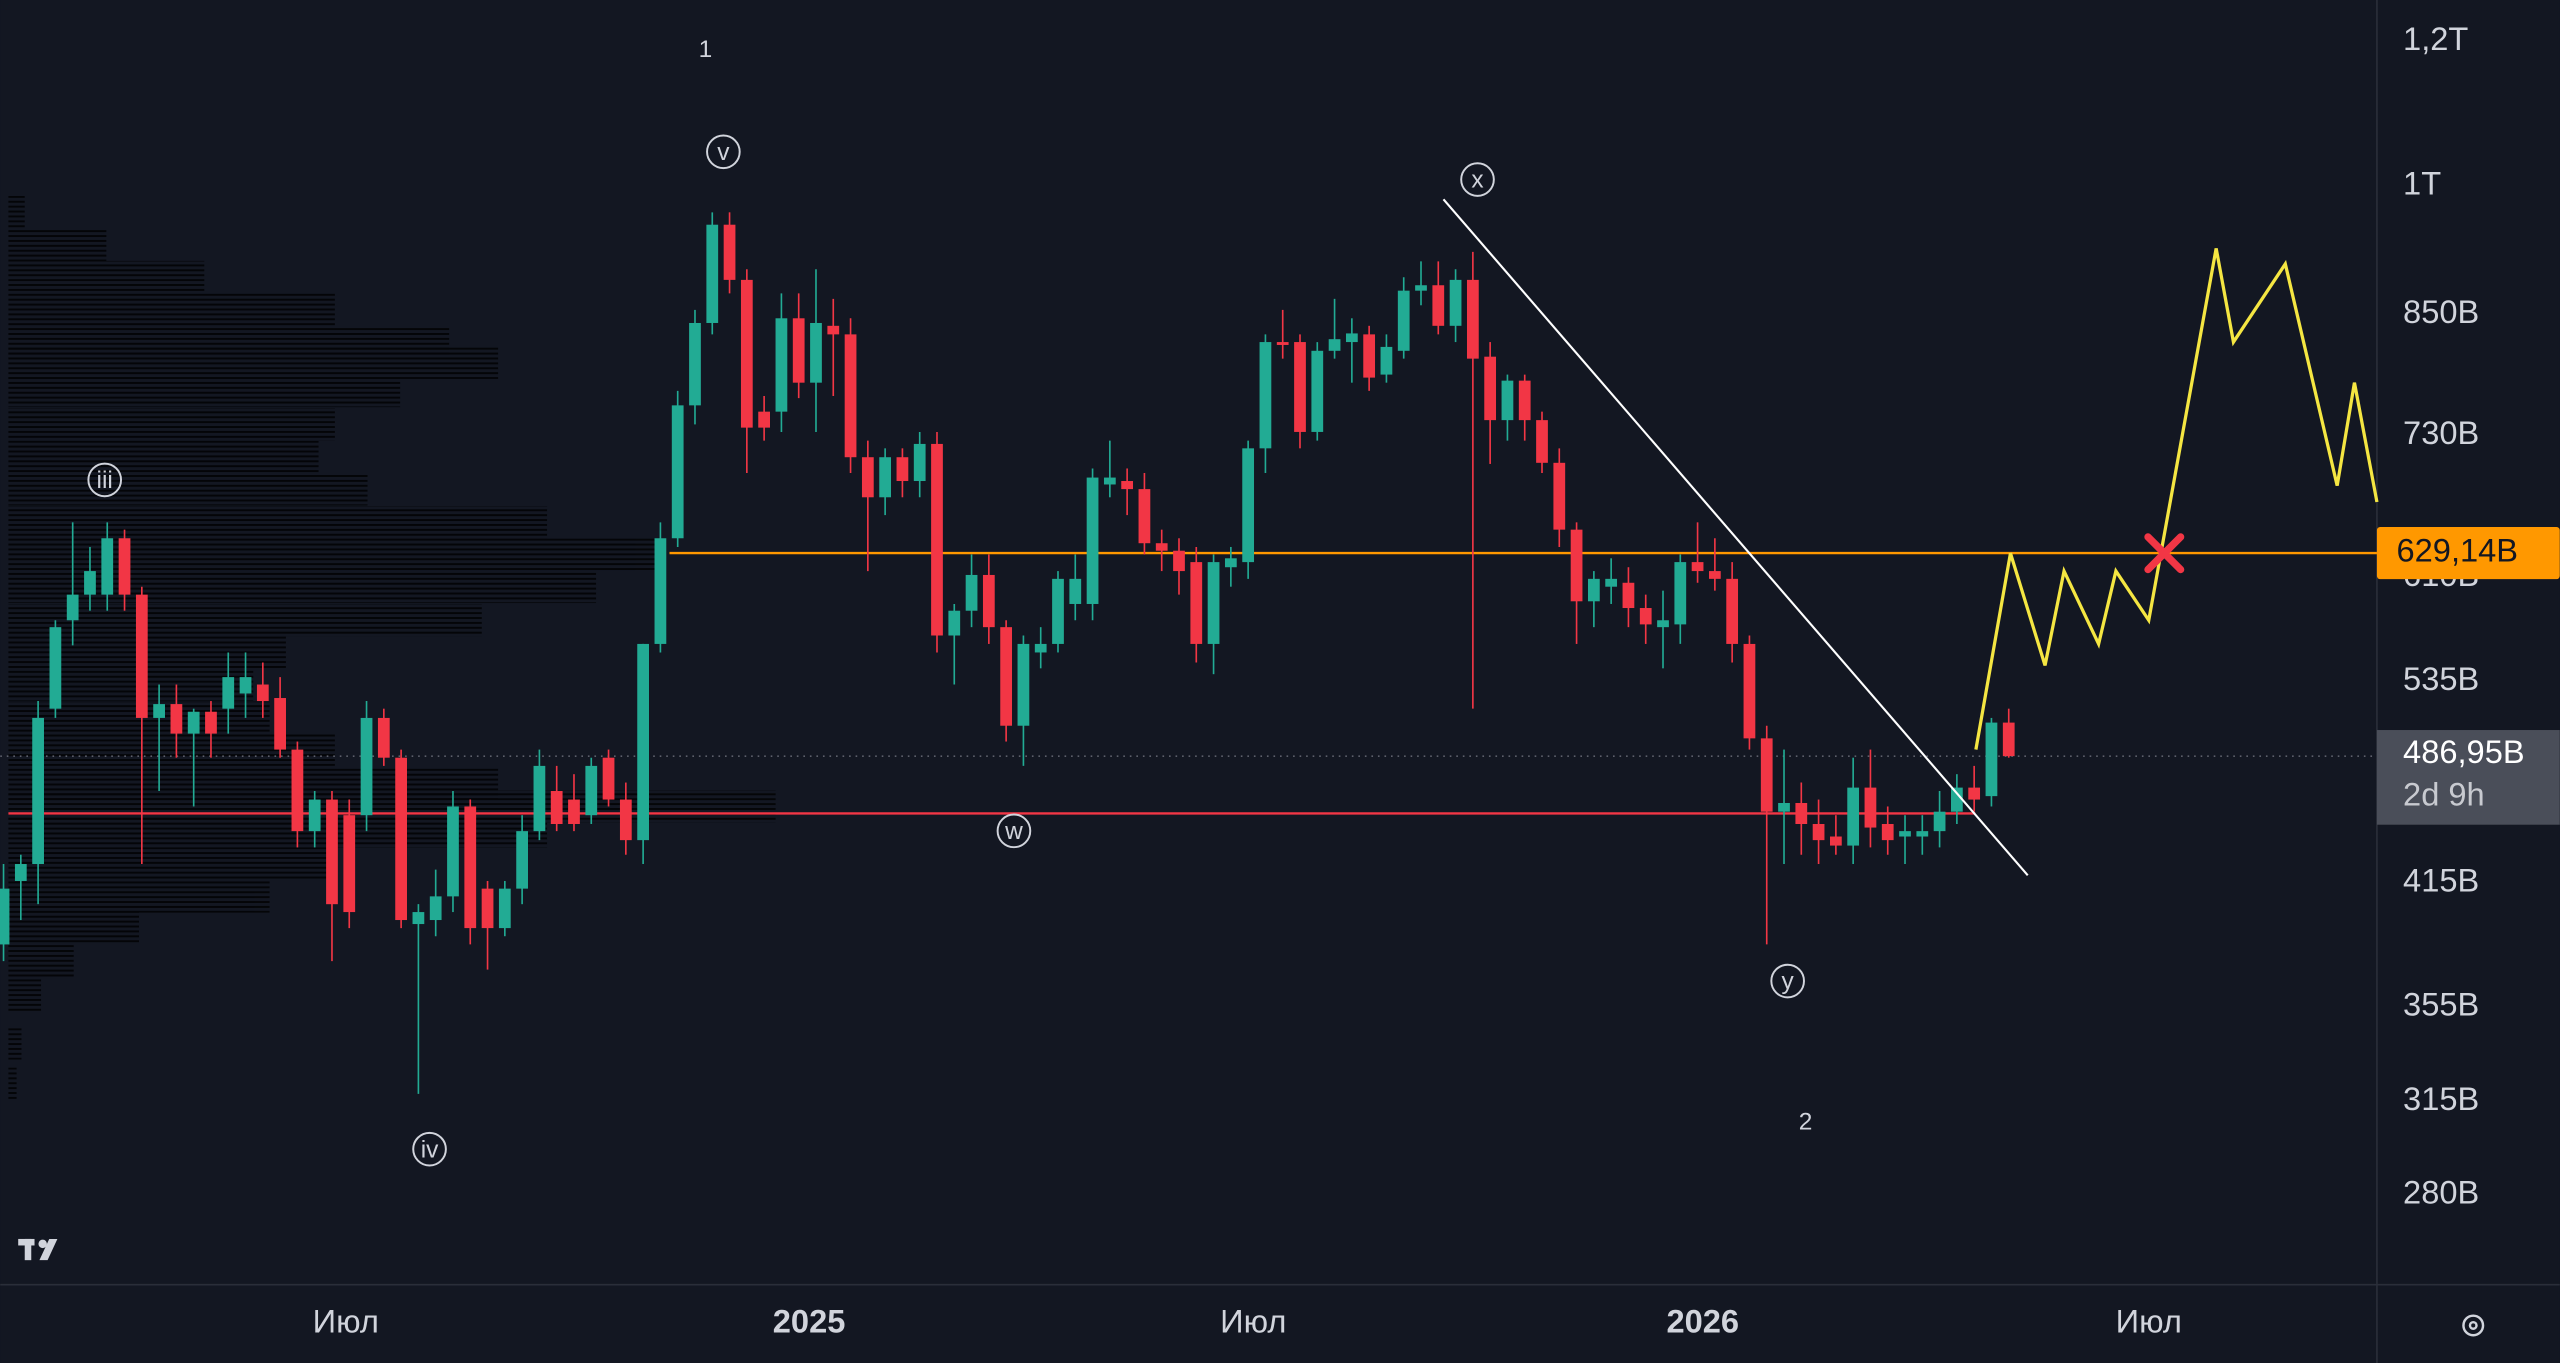 The image size is (2560, 1363). Describe the element at coordinates (2435, 38) in the screenshot. I see `y-tick-label: 1,2T` at that location.